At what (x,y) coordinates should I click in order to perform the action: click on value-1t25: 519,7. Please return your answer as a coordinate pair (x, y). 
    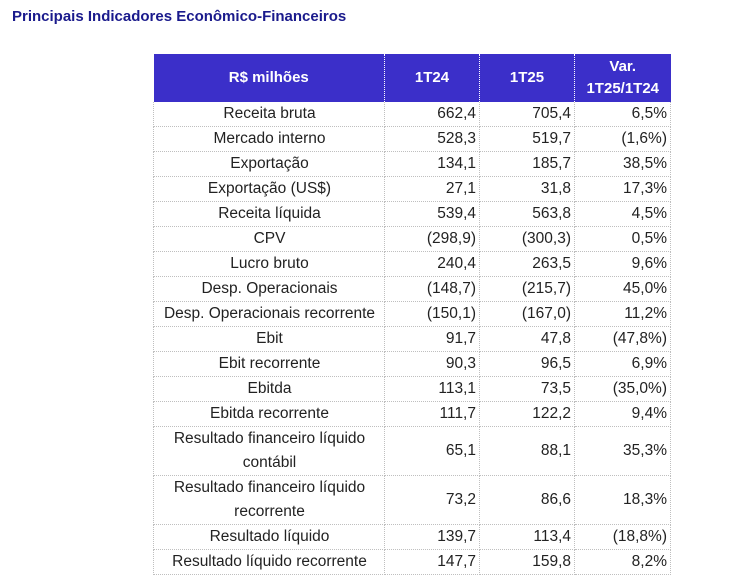
    Looking at the image, I should click on (527, 139).